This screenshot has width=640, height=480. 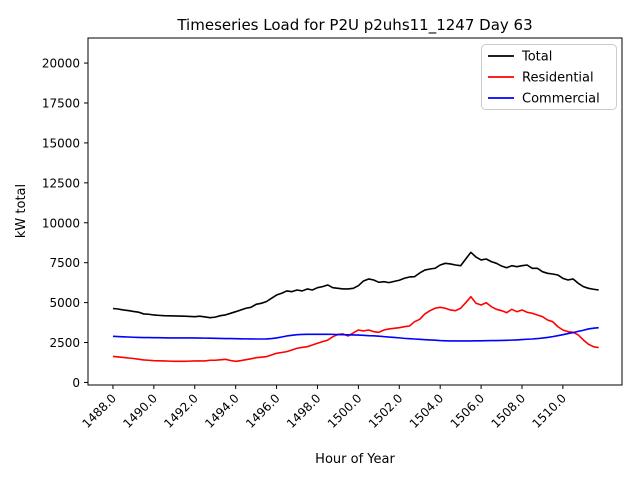 What do you see at coordinates (61, 103) in the screenshot?
I see `y-tick-label-17500: 17500` at bounding box center [61, 103].